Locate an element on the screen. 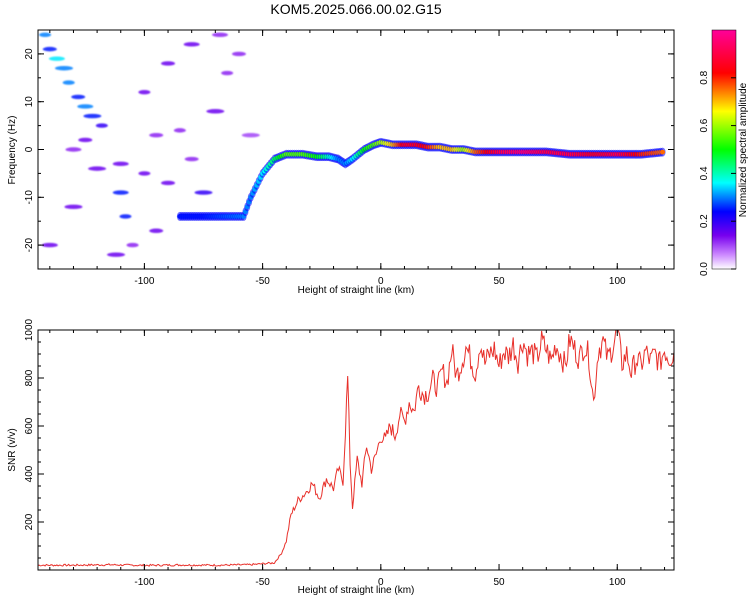  colorbar-gradient is located at coordinates (724, 149).